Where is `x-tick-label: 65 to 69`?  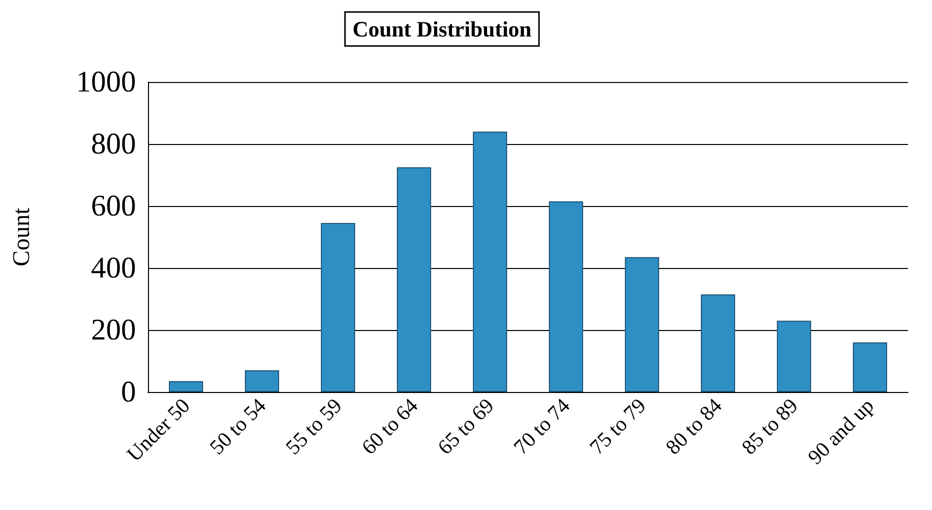
x-tick-label: 65 to 69 is located at coordinates (465, 427).